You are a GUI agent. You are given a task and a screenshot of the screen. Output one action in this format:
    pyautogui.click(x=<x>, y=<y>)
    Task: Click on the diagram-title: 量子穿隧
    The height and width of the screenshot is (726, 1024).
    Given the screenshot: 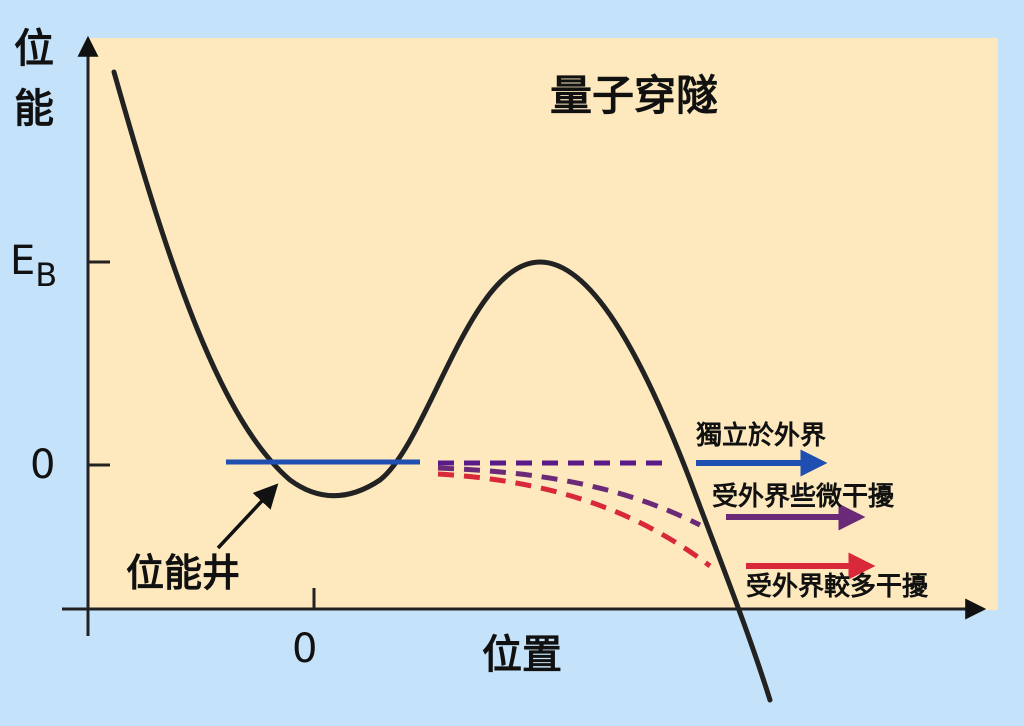 What is the action you would take?
    pyautogui.click(x=634, y=95)
    